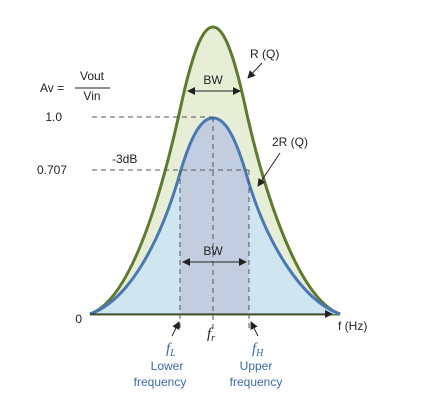  Describe the element at coordinates (171, 350) in the screenshot. I see `fl-label: fL` at that location.